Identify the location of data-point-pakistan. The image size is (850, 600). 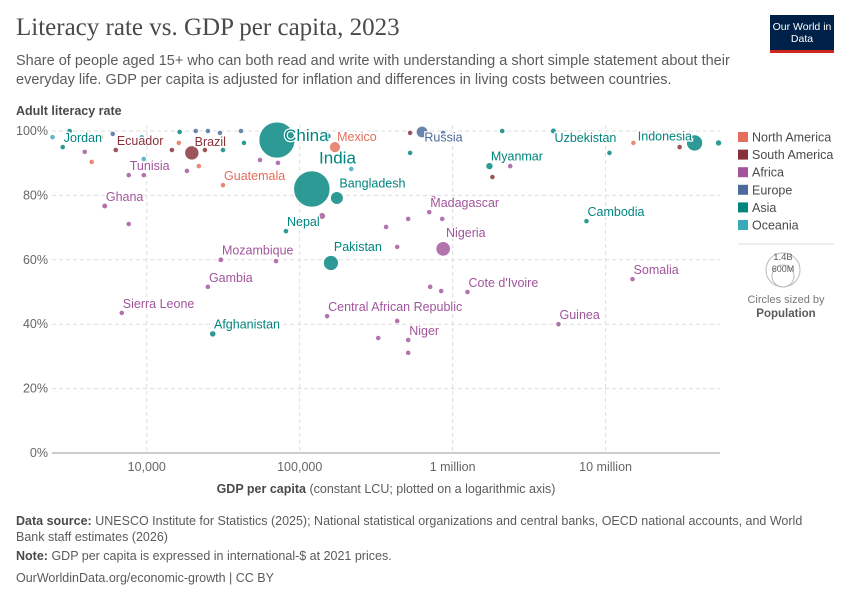
(331, 263).